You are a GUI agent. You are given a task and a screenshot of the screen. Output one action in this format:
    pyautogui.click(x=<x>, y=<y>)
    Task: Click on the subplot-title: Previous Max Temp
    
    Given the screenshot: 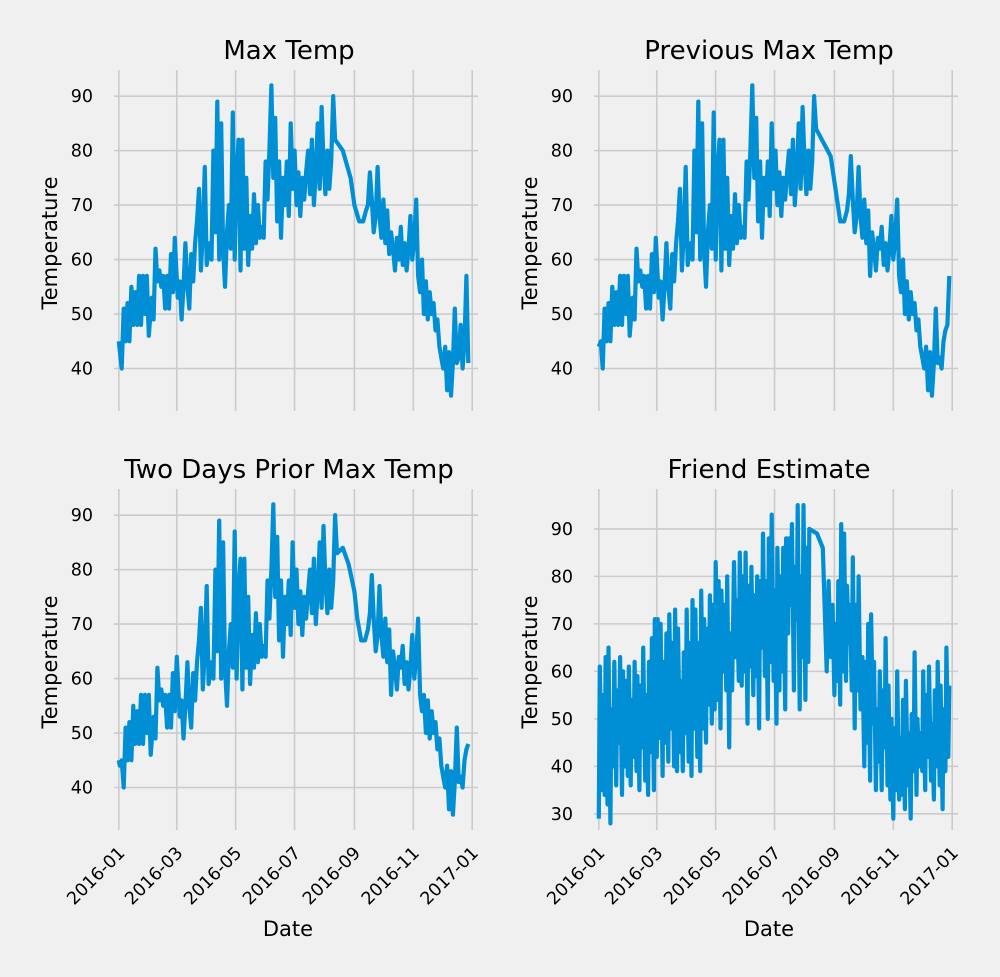 What is the action you would take?
    pyautogui.click(x=768, y=51)
    